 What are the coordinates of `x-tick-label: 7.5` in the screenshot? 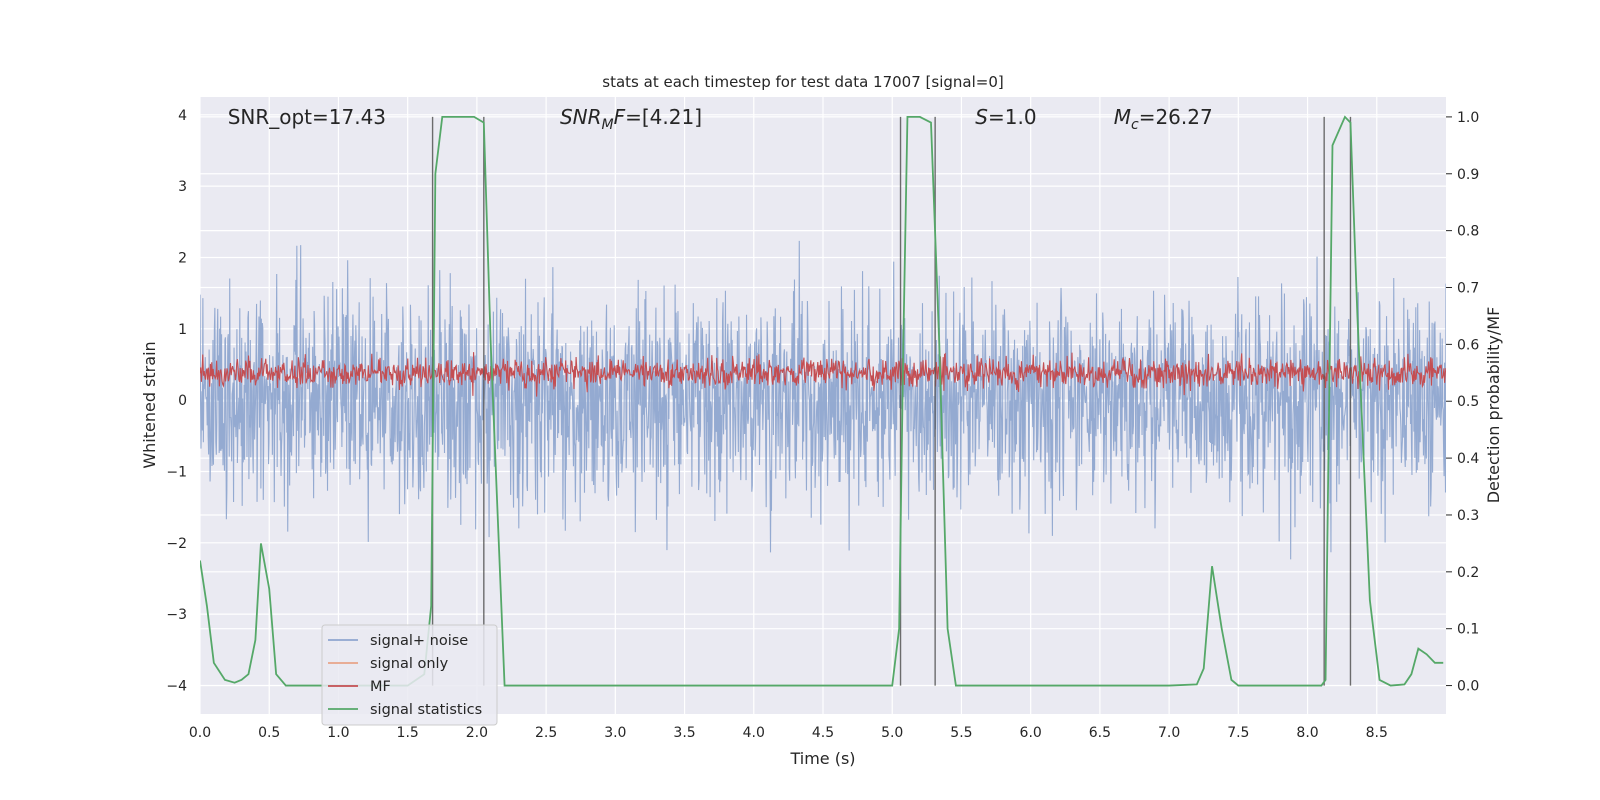 It's located at (1238, 733).